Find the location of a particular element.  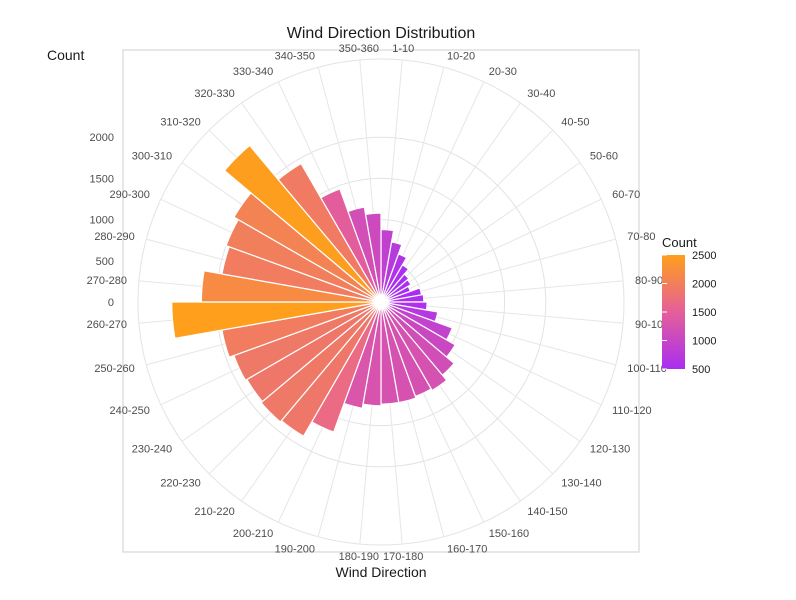

category-label: 80-90 is located at coordinates (649, 281).